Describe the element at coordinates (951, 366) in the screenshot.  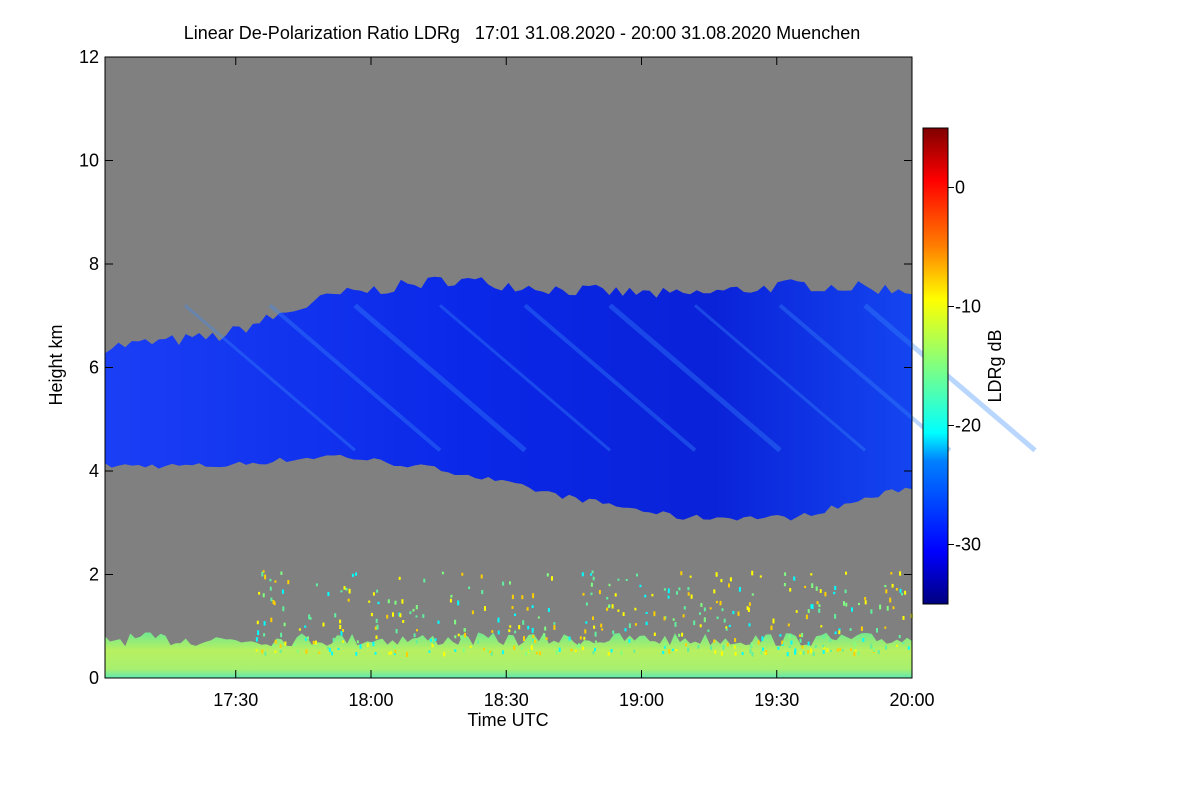
I see `colorbar: 0 -10 -20 -30` at that location.